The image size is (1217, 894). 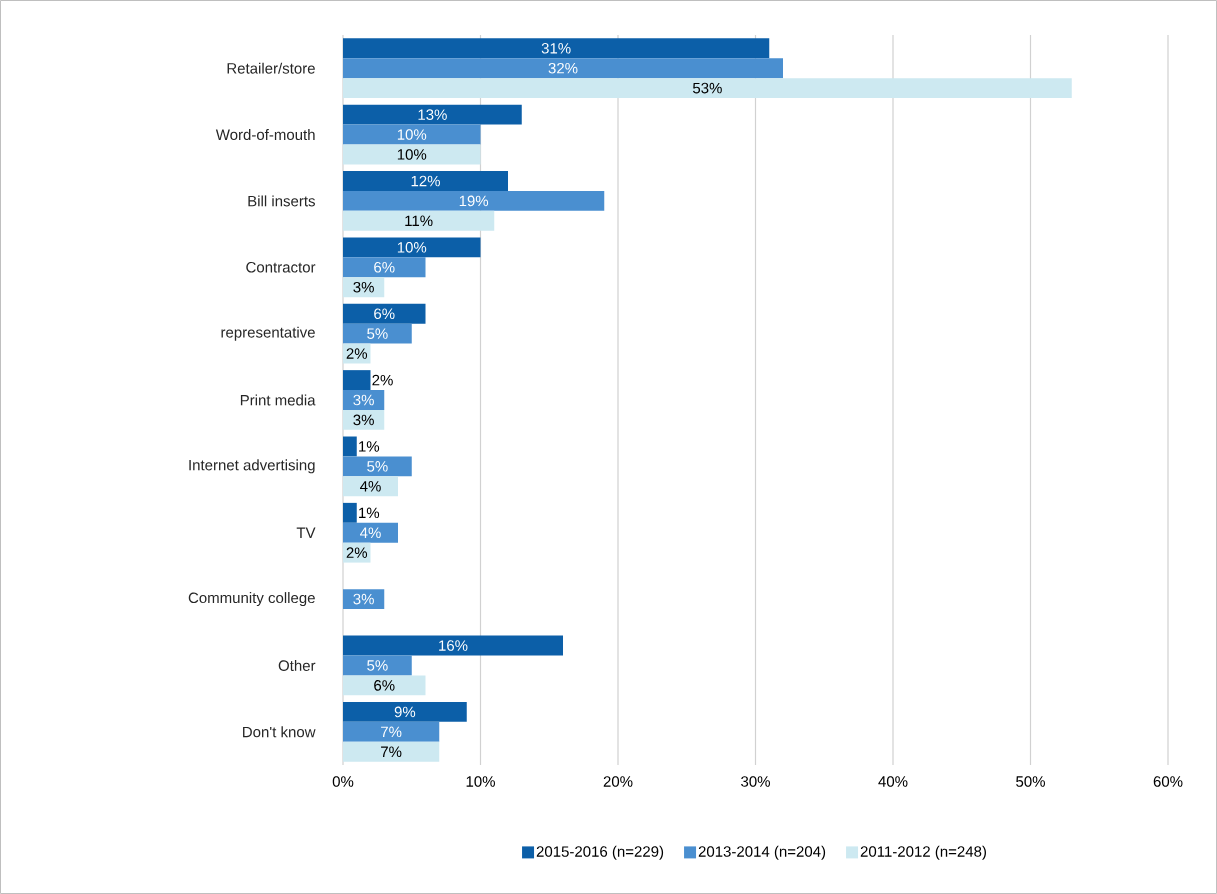 I want to click on data-label: 13%, so click(x=432, y=114).